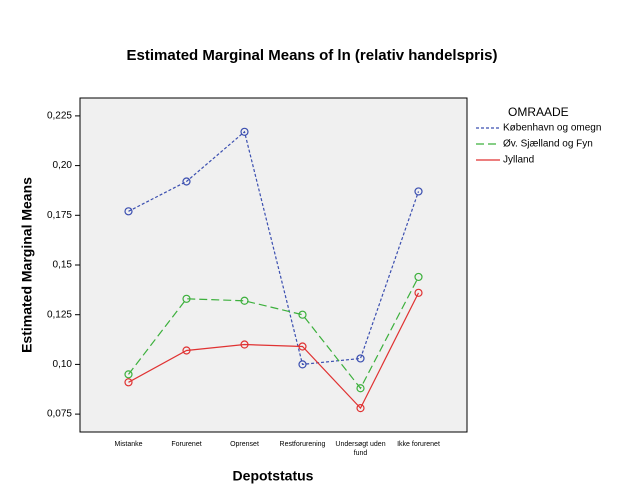  I want to click on legend-label: København og omegn, so click(552, 128).